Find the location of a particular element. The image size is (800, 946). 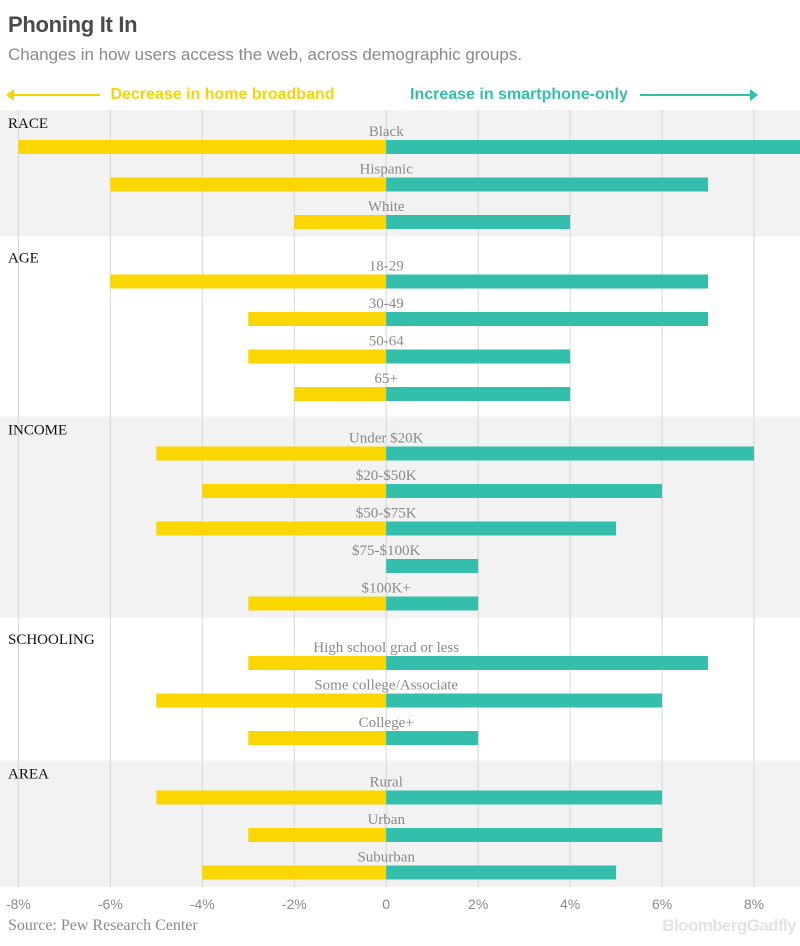

category-label: 30-49 is located at coordinates (386, 304).